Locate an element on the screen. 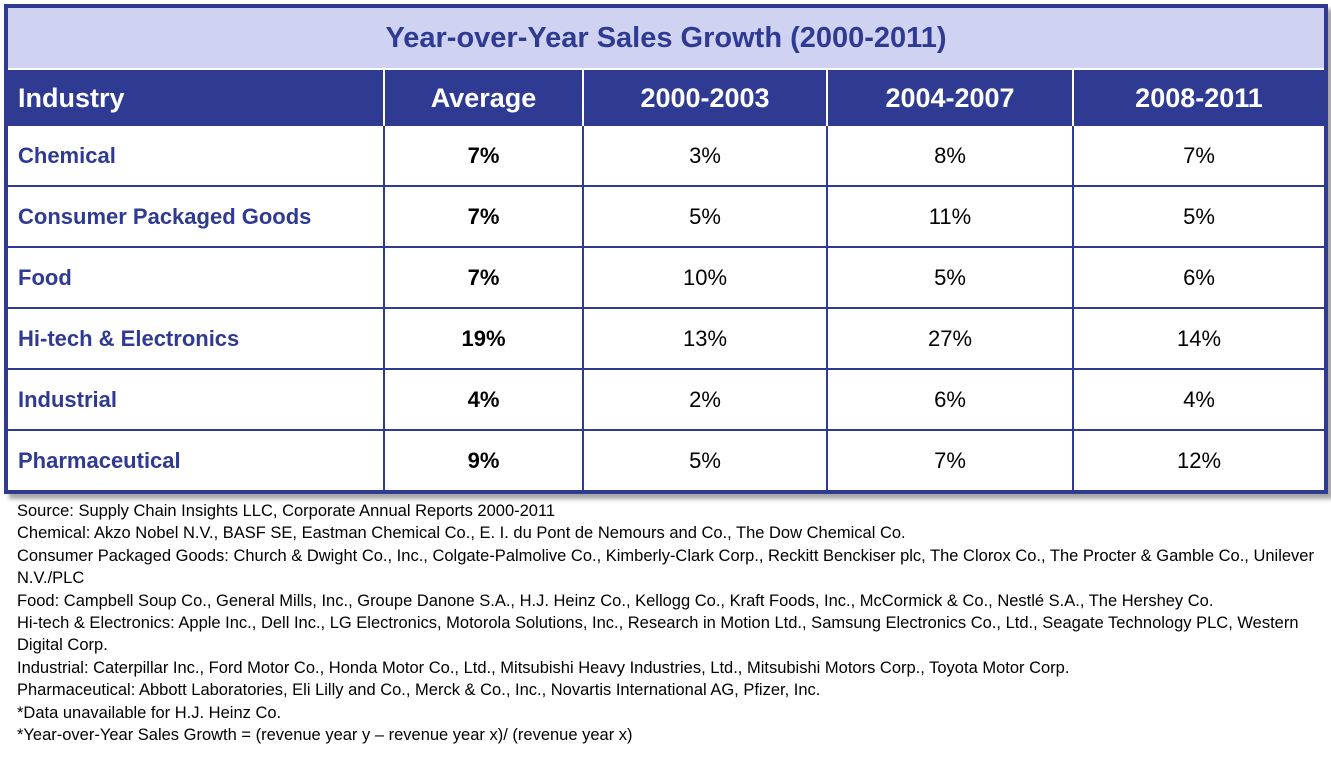  value-cell-2008-2011: 7% is located at coordinates (1198, 156).